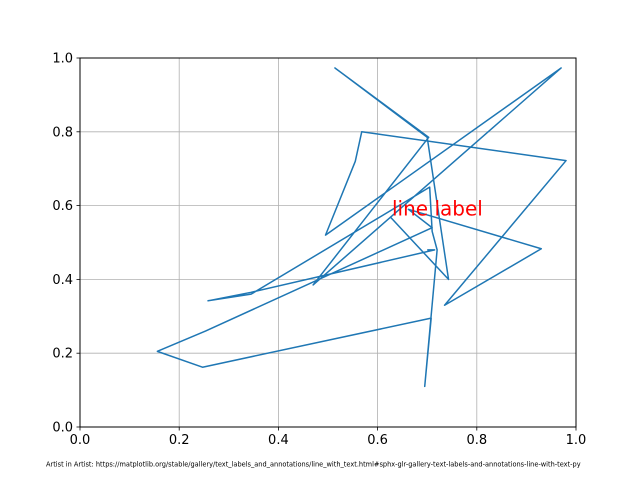  I want to click on x-tick-label: 0.8, so click(476, 440).